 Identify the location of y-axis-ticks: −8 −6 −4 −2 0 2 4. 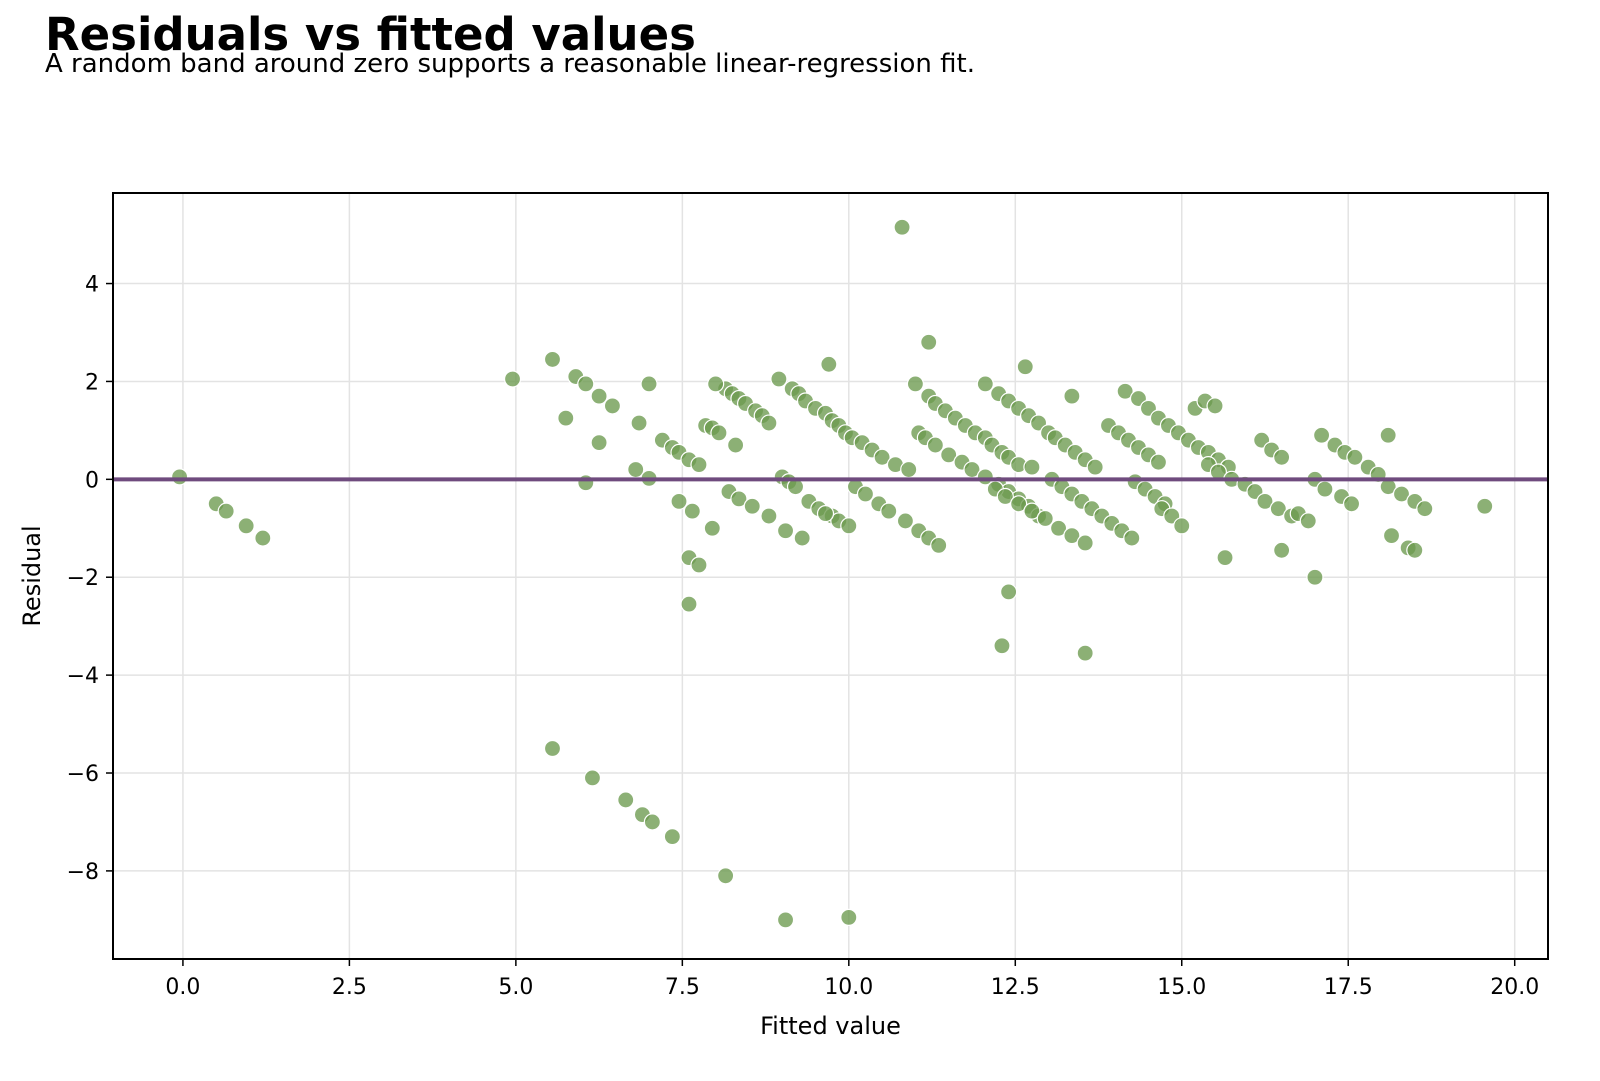
(90, 579).